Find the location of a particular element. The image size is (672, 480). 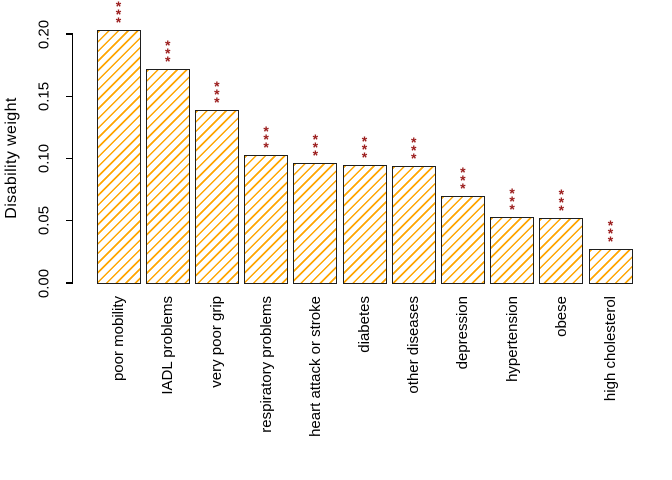

x-tick-label: other diseases is located at coordinates (414, 345).